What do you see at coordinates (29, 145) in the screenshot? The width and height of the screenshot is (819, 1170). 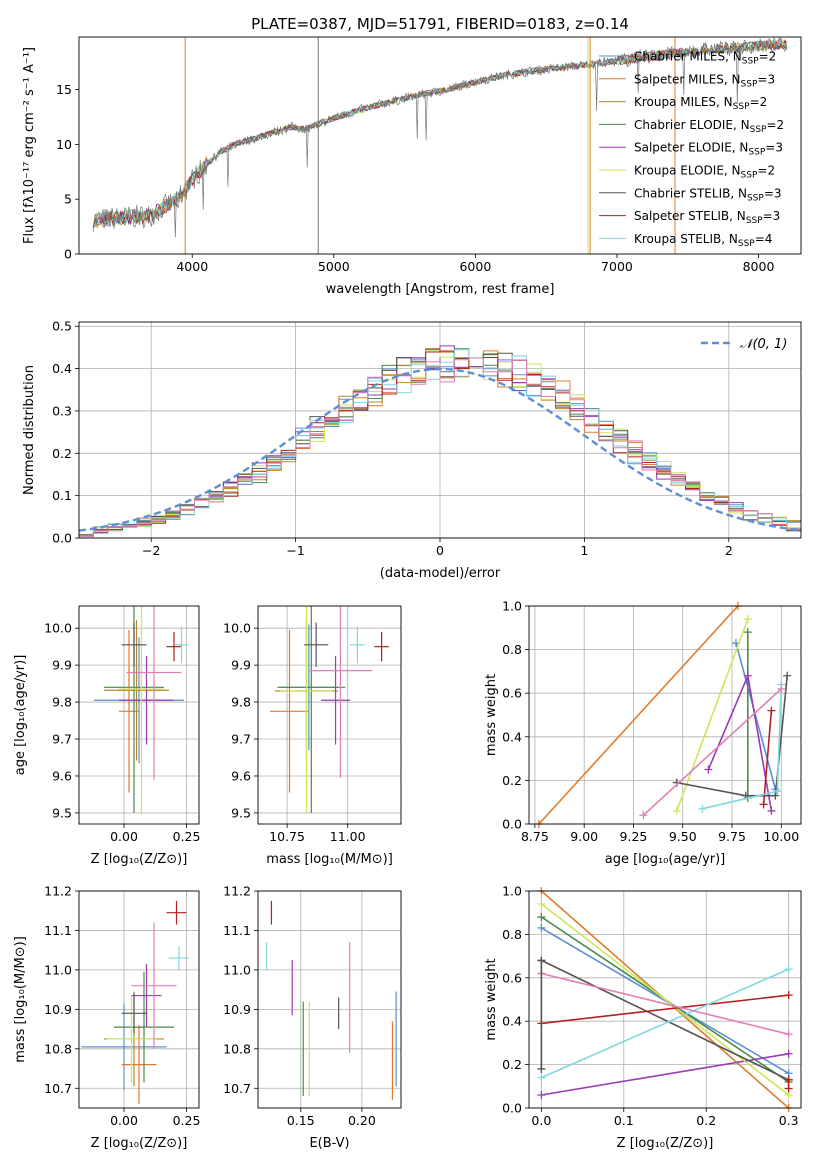 I see `y-axis-label: Flux [fλ10⁻¹⁷ erg cm⁻² s⁻¹ A⁻¹]` at bounding box center [29, 145].